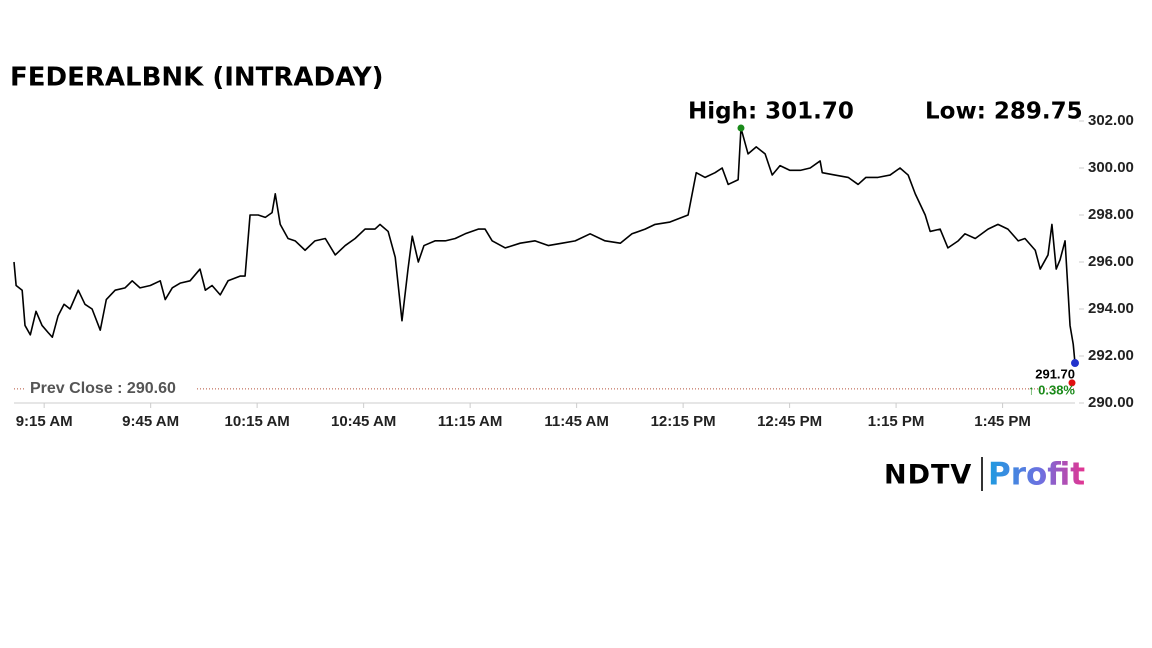 The image size is (1152, 648). What do you see at coordinates (1036, 475) in the screenshot?
I see `brand-profit: Profit` at bounding box center [1036, 475].